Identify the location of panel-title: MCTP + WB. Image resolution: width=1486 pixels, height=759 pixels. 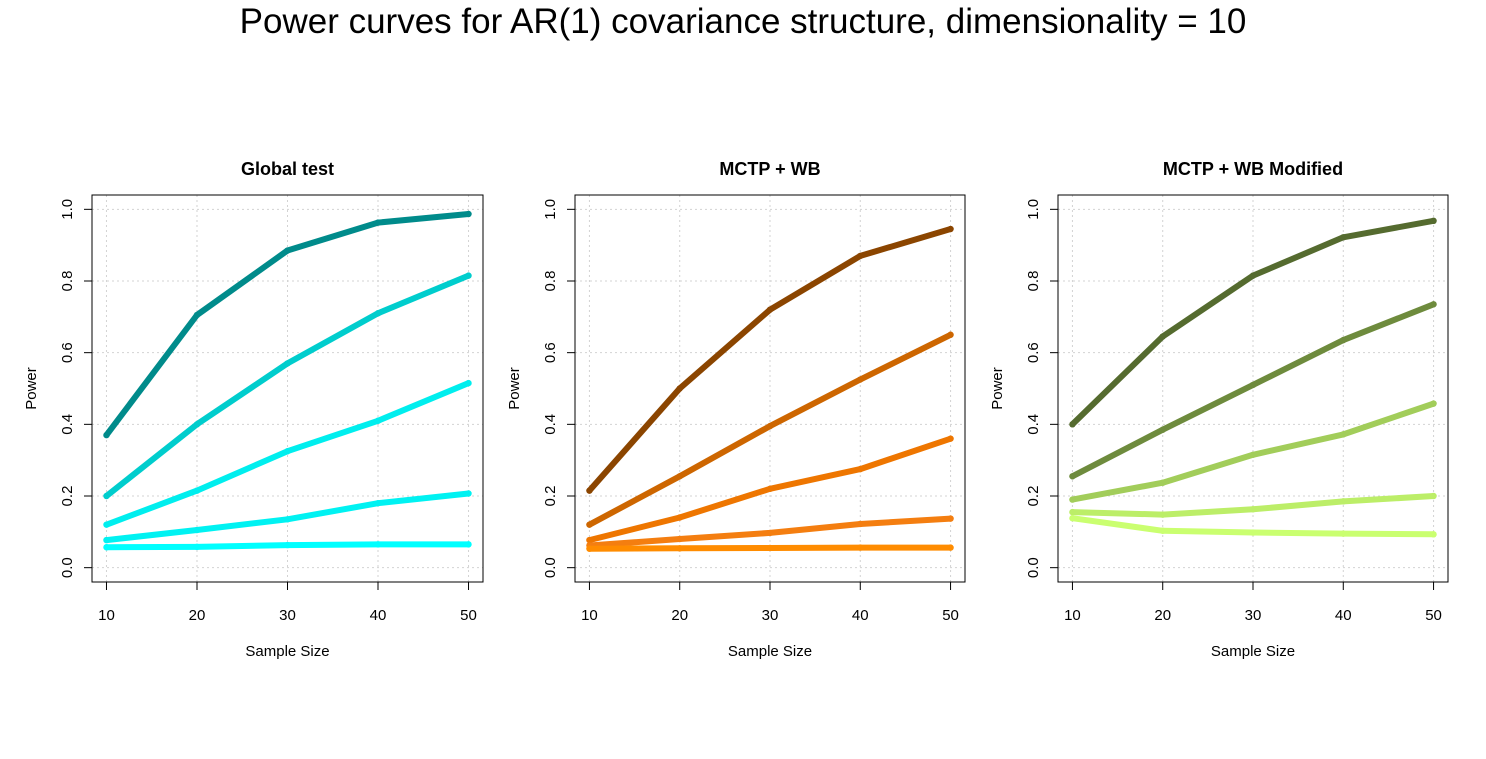
(769, 169).